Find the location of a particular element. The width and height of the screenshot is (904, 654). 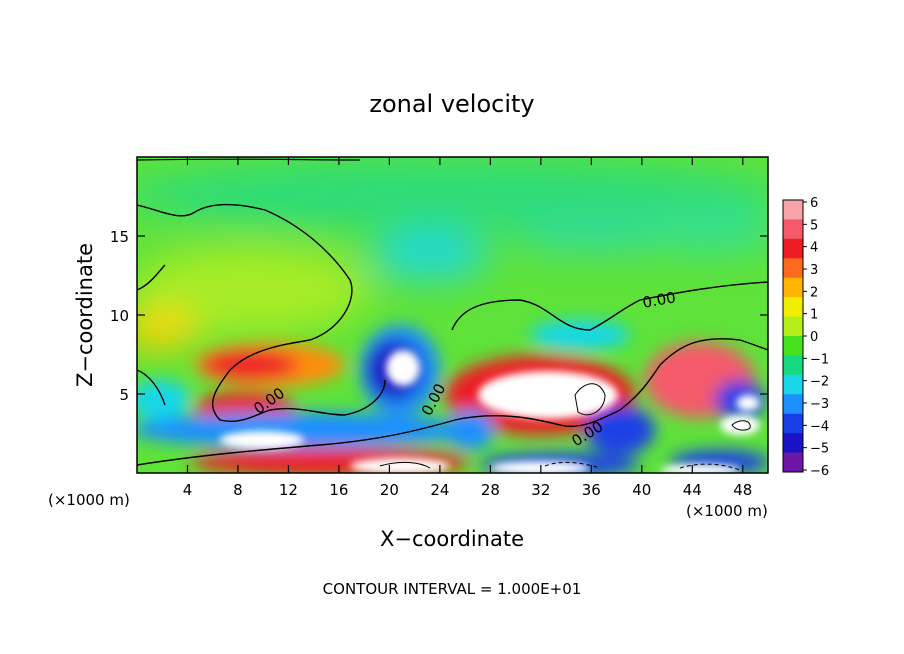

x-tick-label: 24 is located at coordinates (439, 490).